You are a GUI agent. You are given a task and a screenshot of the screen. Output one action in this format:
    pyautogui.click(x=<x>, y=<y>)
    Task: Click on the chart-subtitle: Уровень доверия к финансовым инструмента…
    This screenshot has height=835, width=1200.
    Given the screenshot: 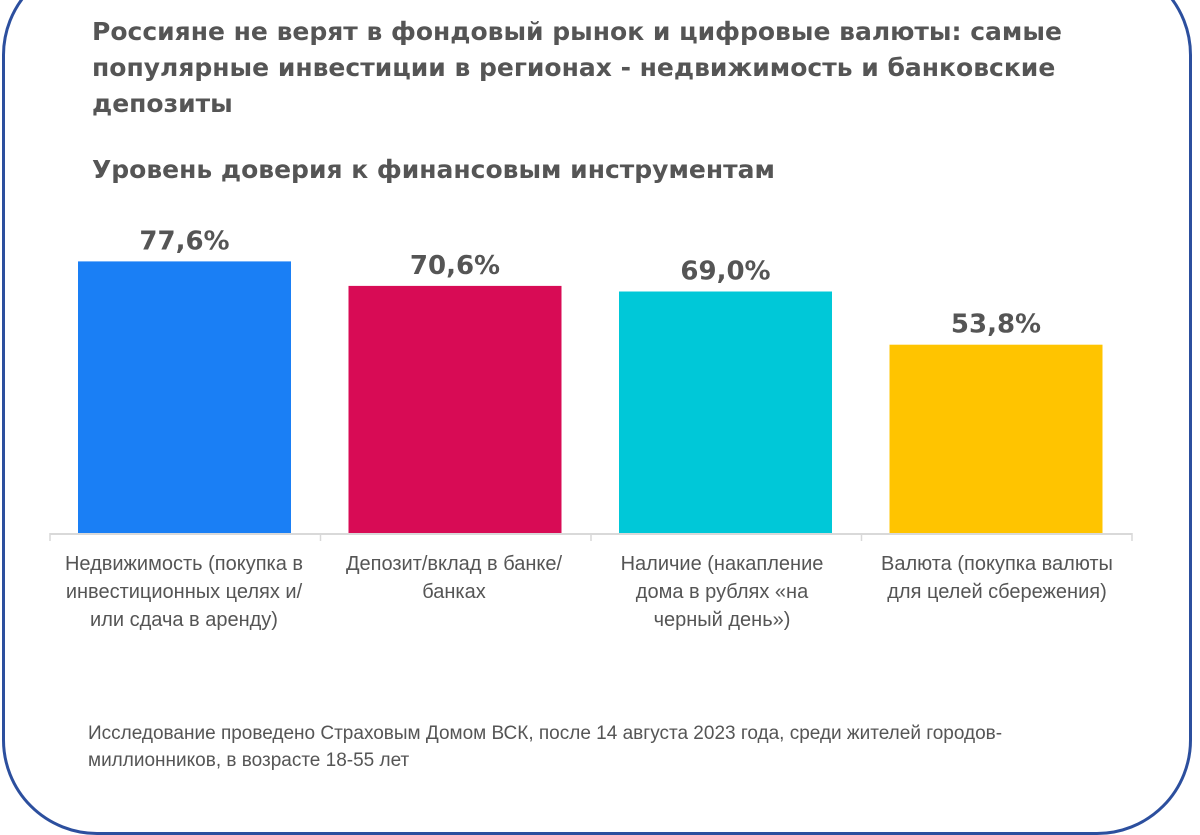 What is the action you would take?
    pyautogui.click(x=433, y=169)
    